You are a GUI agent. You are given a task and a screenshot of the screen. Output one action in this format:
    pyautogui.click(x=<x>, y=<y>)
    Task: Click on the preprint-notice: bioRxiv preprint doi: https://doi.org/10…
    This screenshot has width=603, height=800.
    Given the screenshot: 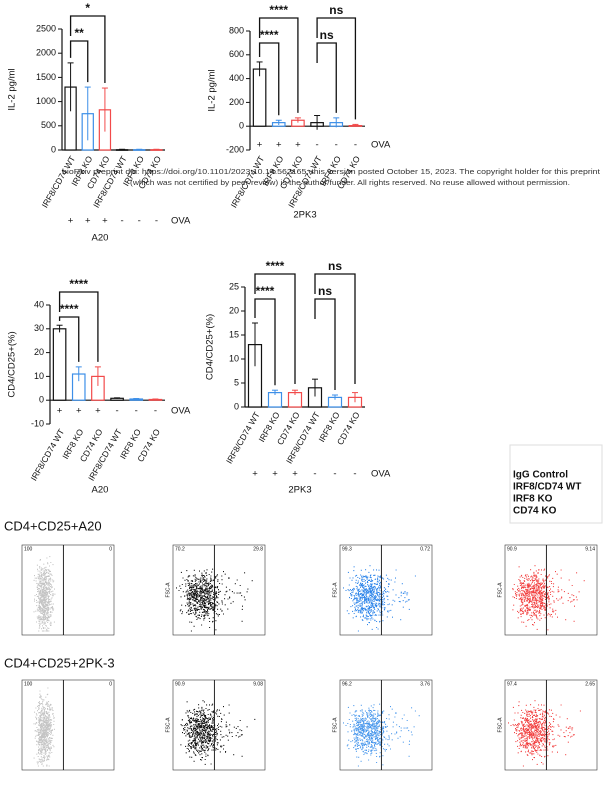 What is the action you would take?
    pyautogui.click(x=331, y=171)
    